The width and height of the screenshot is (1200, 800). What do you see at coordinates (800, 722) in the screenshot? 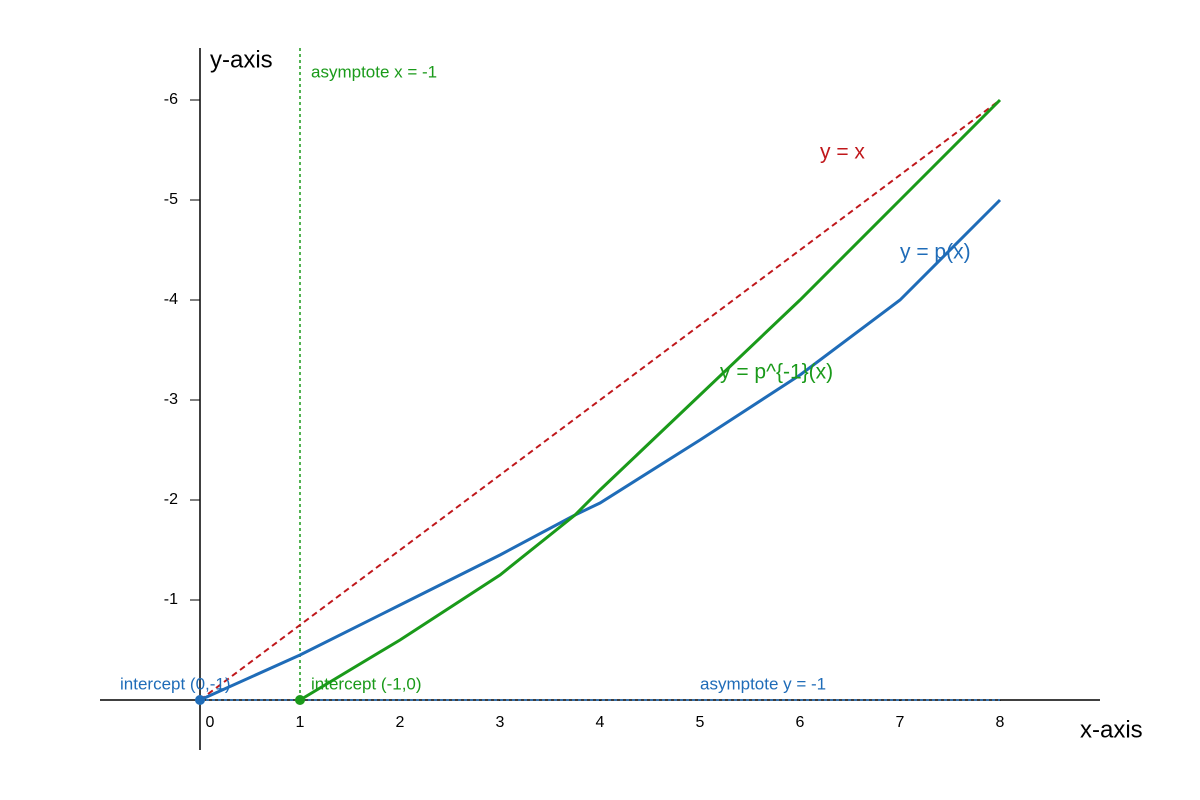
I see `x-tick-label: 6` at bounding box center [800, 722].